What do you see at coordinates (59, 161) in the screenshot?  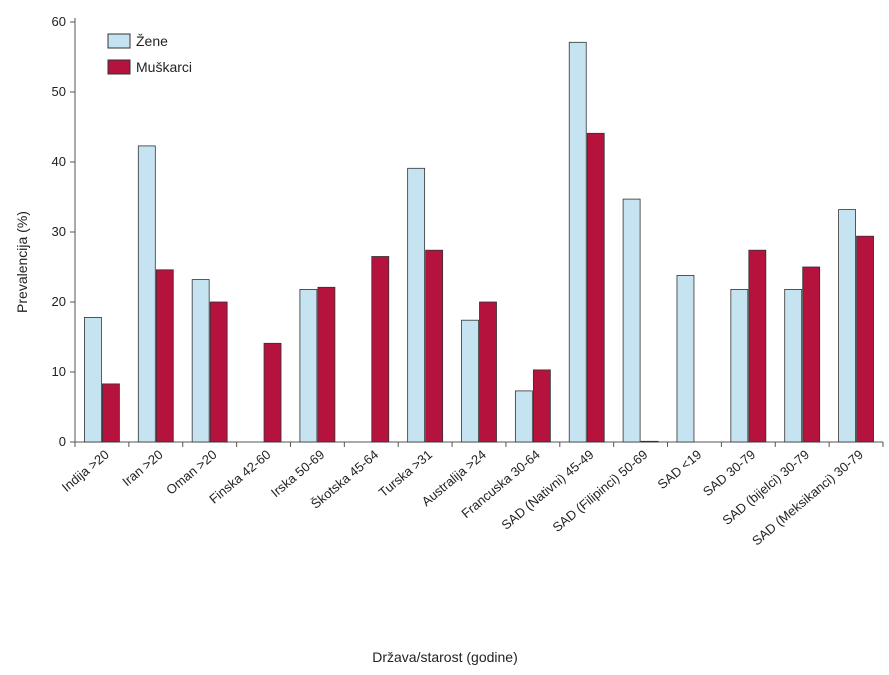 I see `y-tick-label: 40` at bounding box center [59, 161].